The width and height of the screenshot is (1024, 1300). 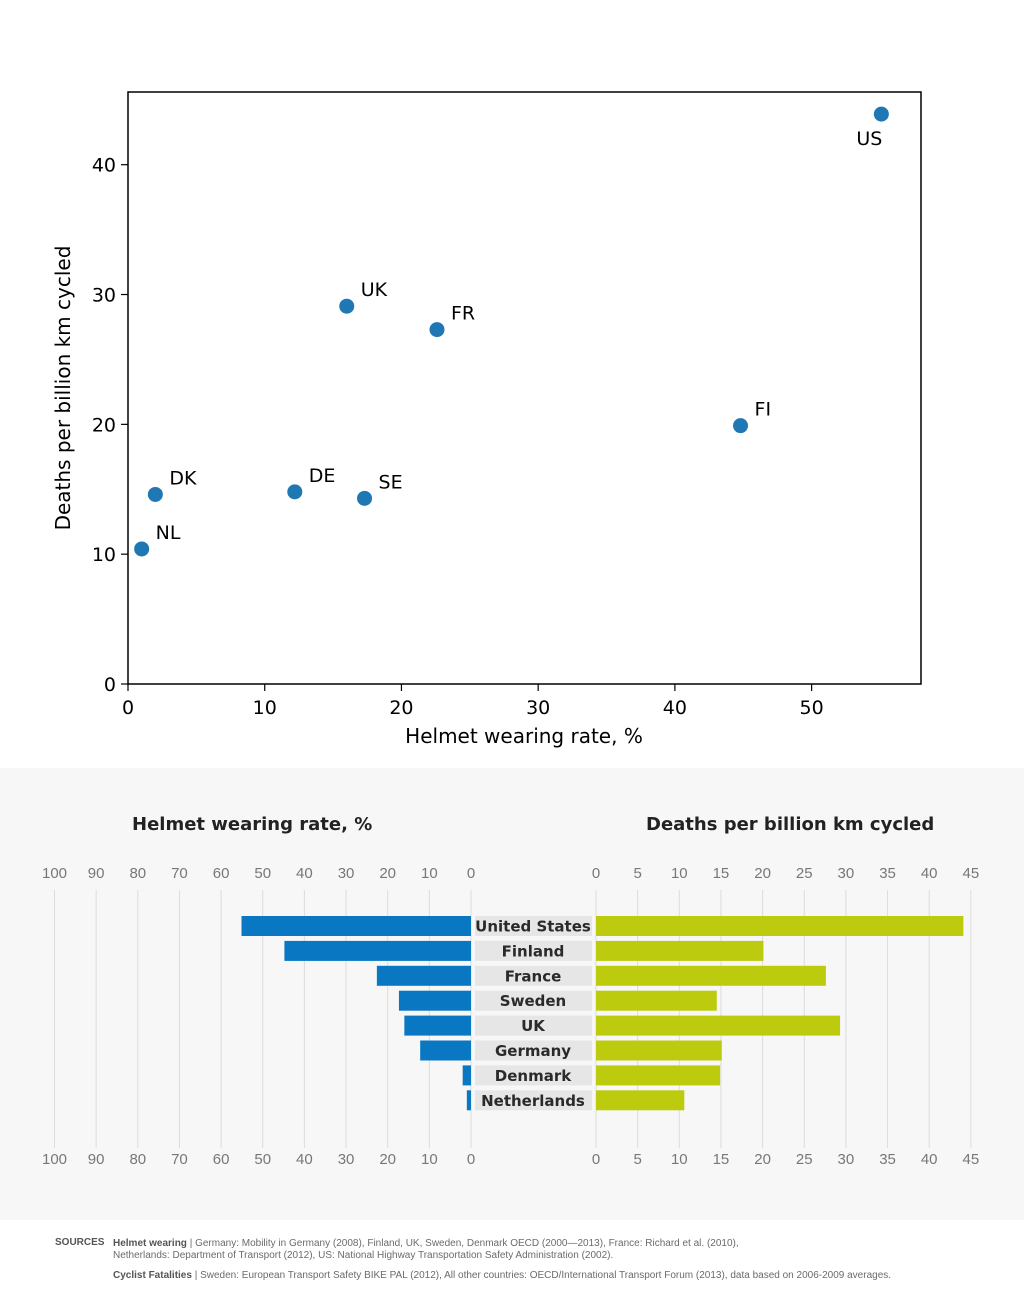 What do you see at coordinates (533, 1026) in the screenshot?
I see `country-label: UK` at bounding box center [533, 1026].